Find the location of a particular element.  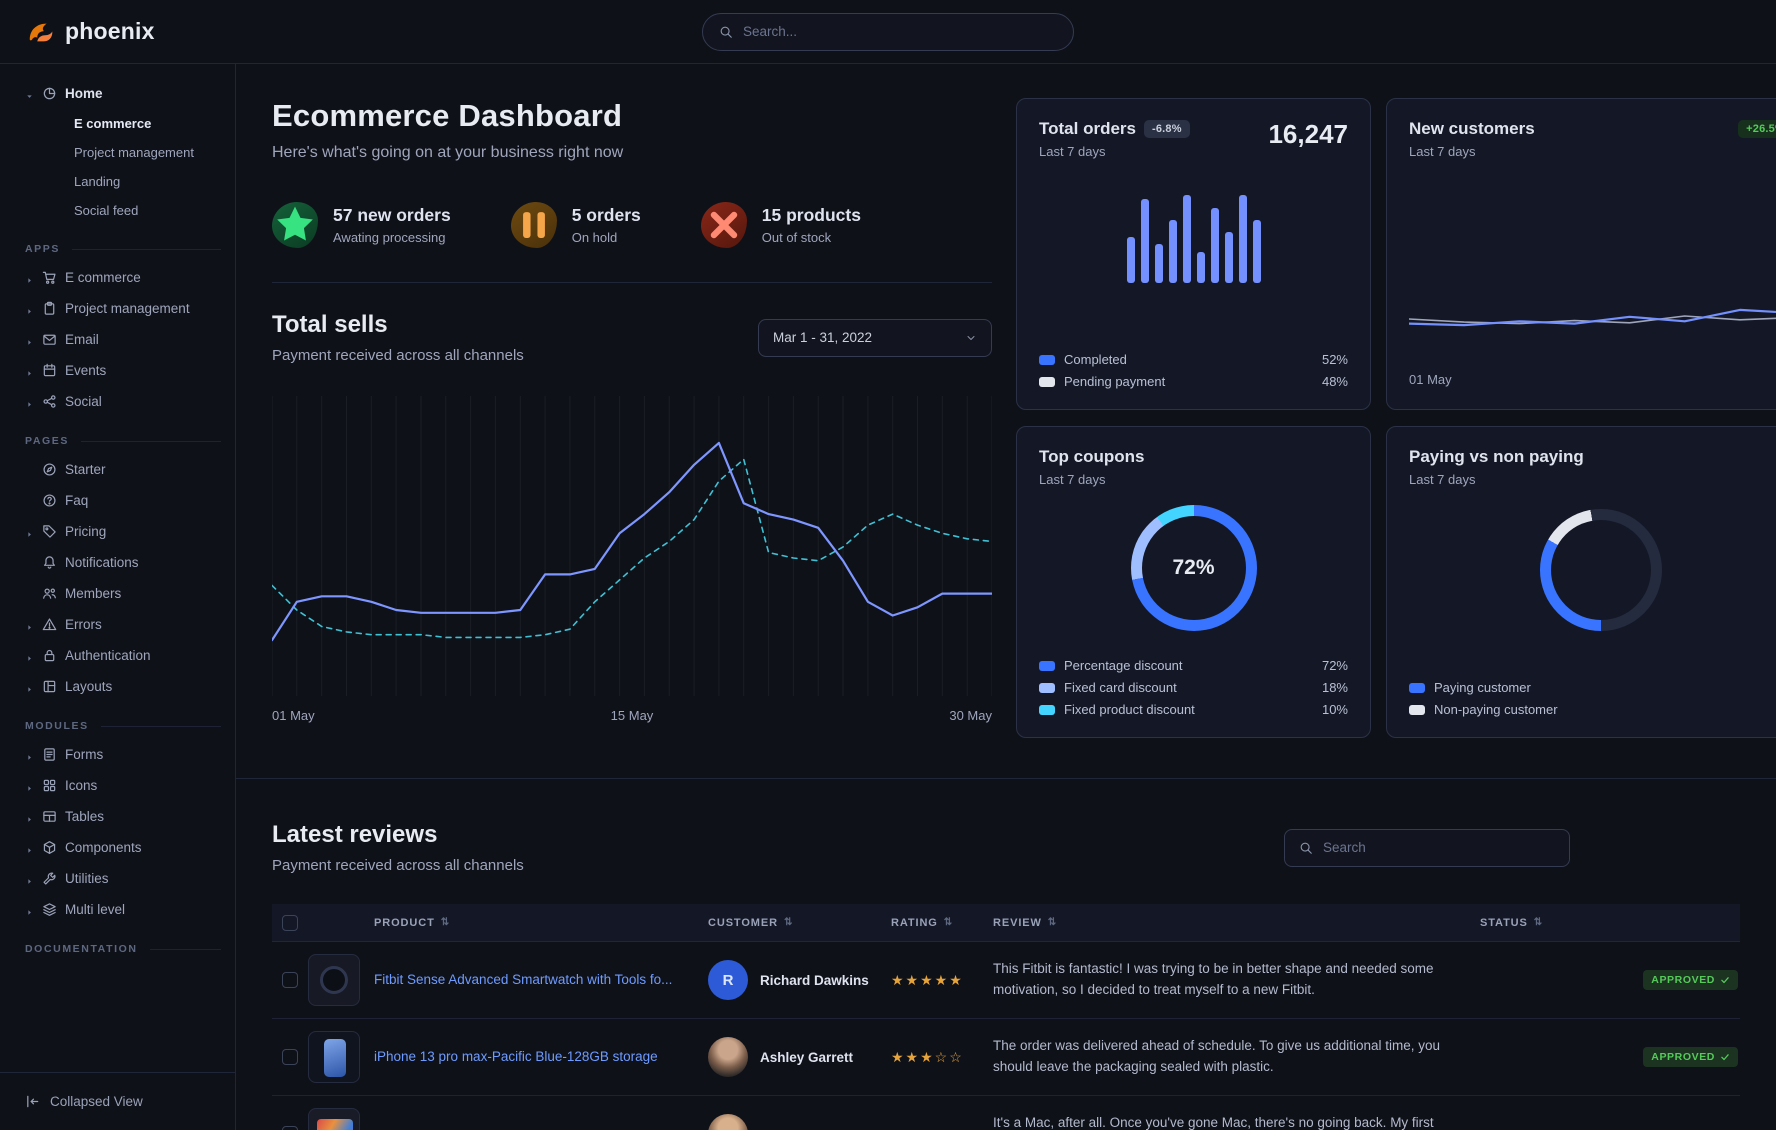

sidebar-item-notifications: Notifications is located at coordinates (117, 562).